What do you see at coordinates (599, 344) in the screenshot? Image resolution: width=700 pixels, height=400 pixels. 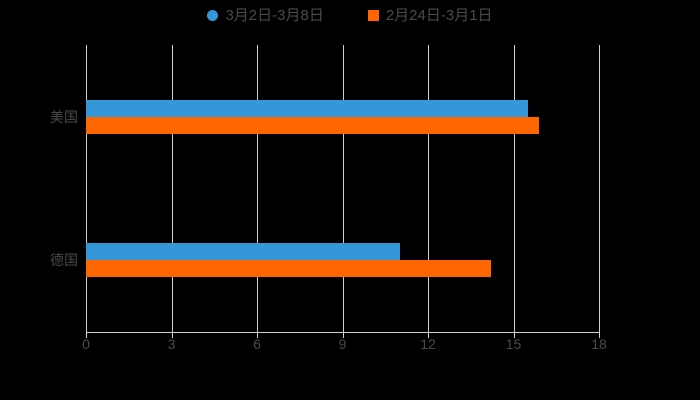 I see `x-axis-tick-label: 18` at bounding box center [599, 344].